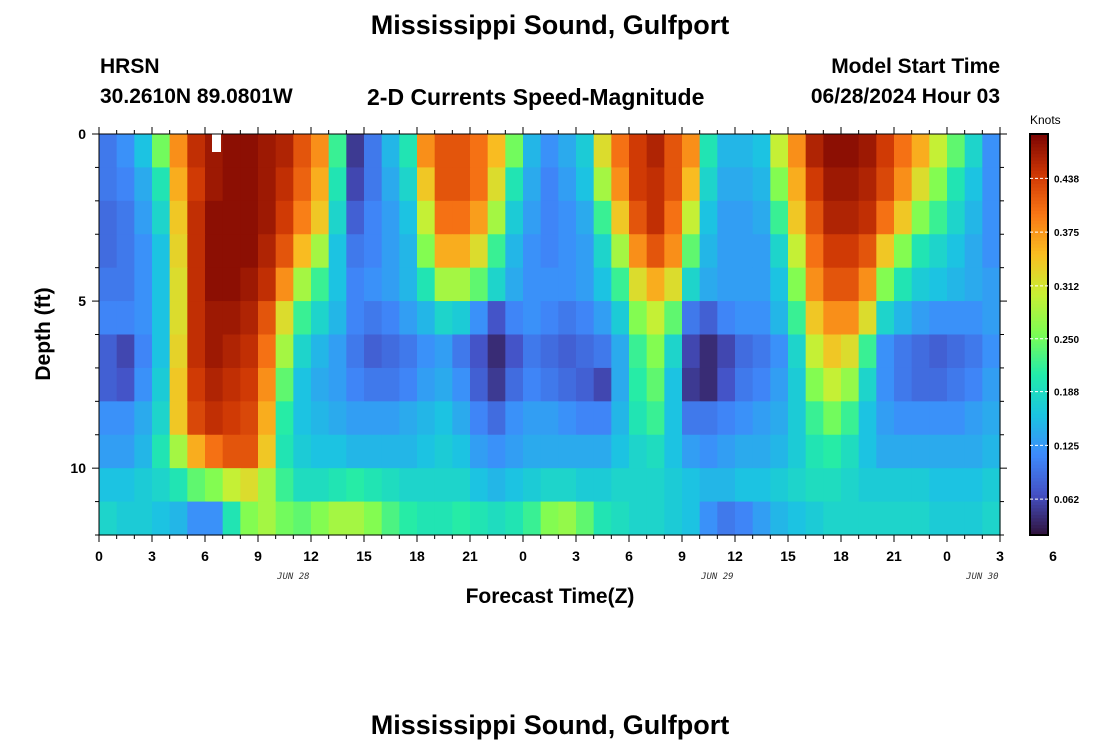 The image size is (1100, 750). What do you see at coordinates (629, 556) in the screenshot?
I see `x-tick-label: 6` at bounding box center [629, 556].